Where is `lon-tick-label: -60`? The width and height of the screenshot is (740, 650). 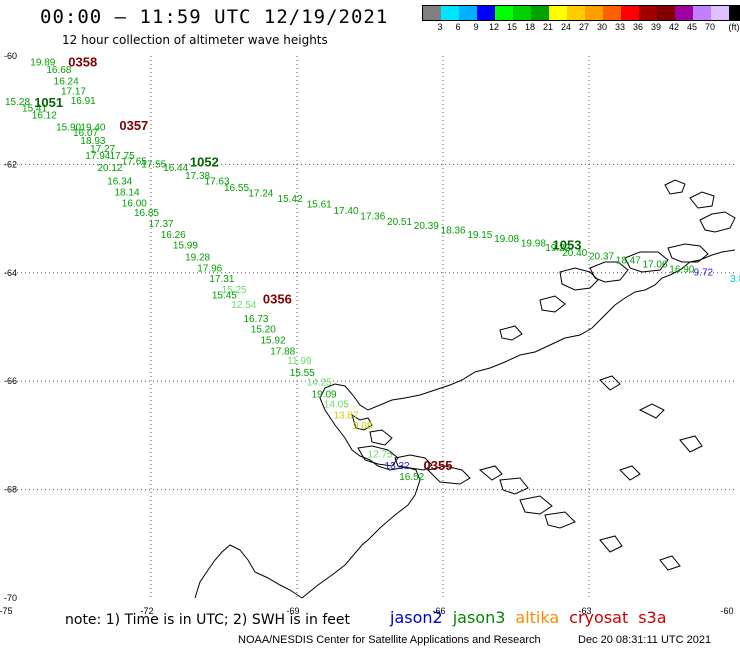 lon-tick-label: -60 is located at coordinates (726, 611).